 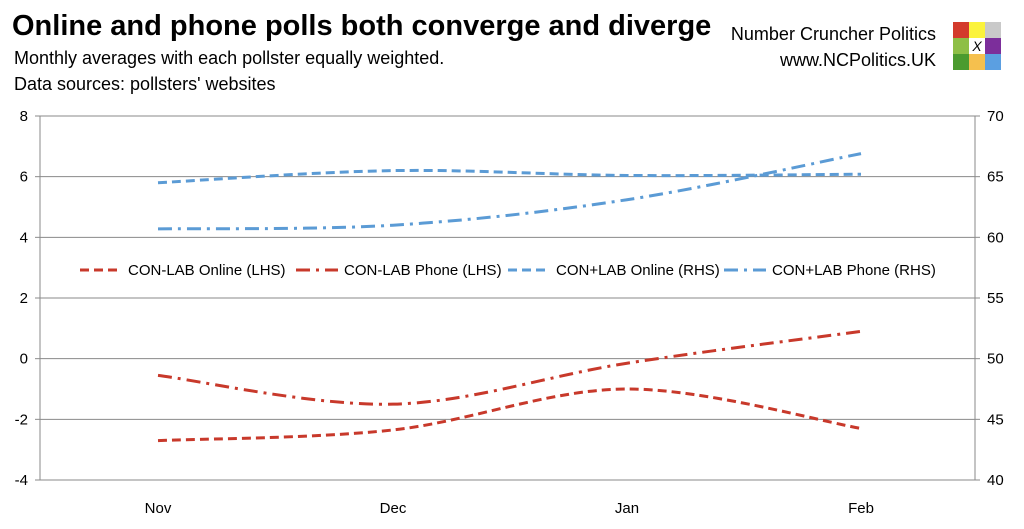 What do you see at coordinates (207, 270) in the screenshot?
I see `legend-label: CON-LAB Online (LHS)` at bounding box center [207, 270].